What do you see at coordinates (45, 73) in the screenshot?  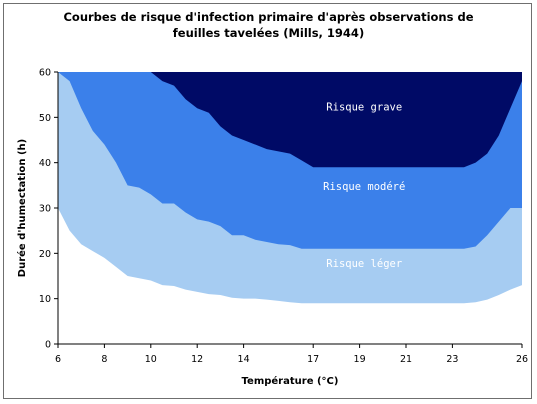 I see `y-tick-label: 60` at bounding box center [45, 73].